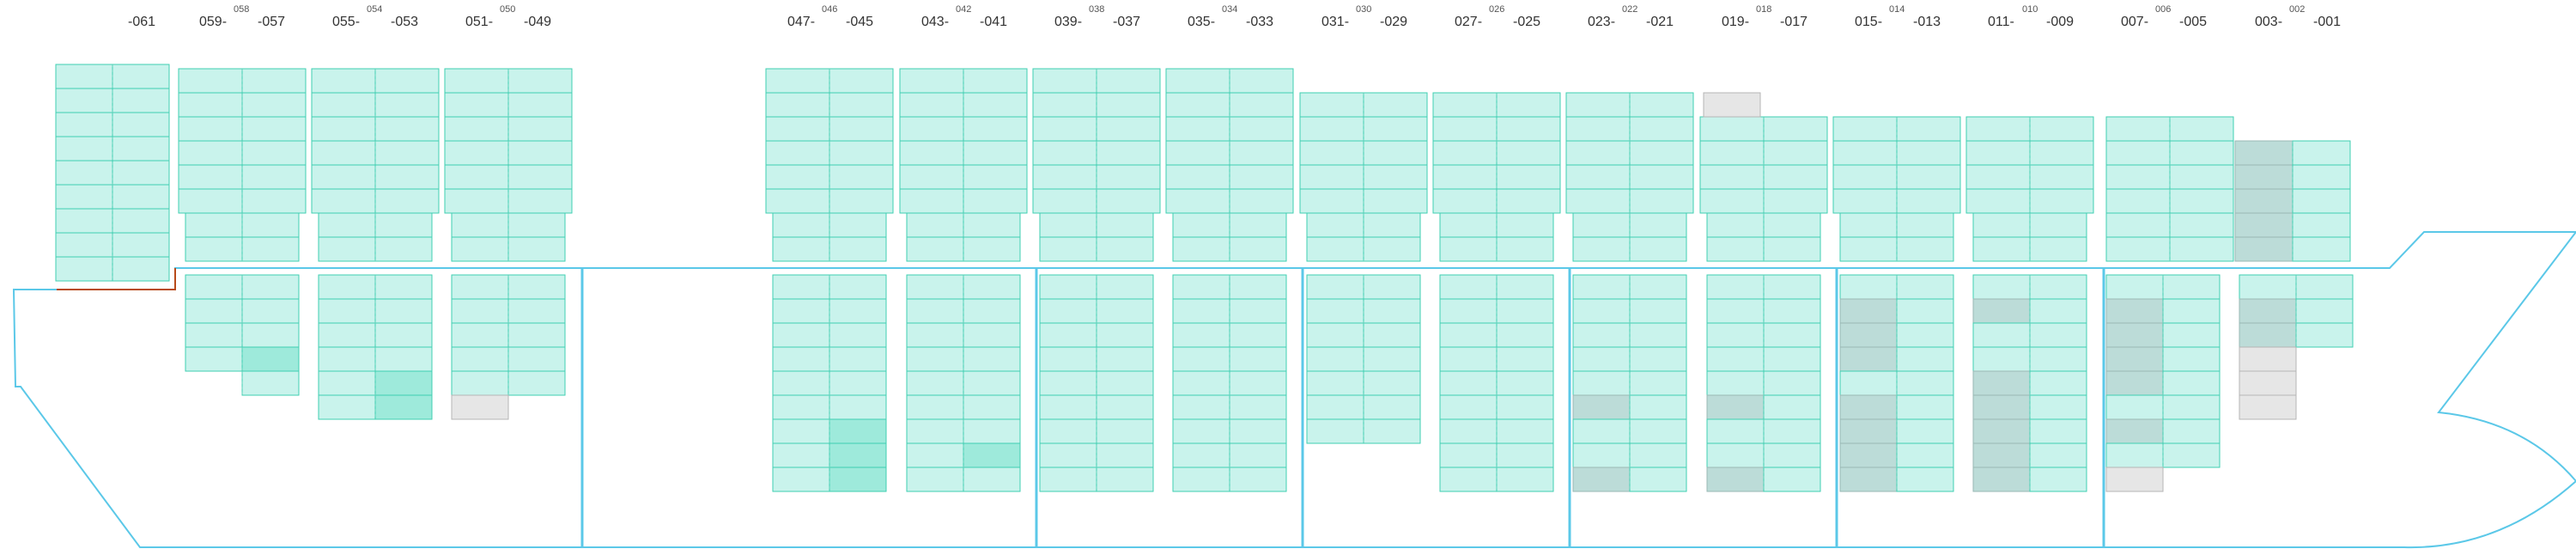 The width and height of the screenshot is (2576, 549). Describe the element at coordinates (2138, 249) in the screenshot. I see `hatch-stack-14-cell` at that location.